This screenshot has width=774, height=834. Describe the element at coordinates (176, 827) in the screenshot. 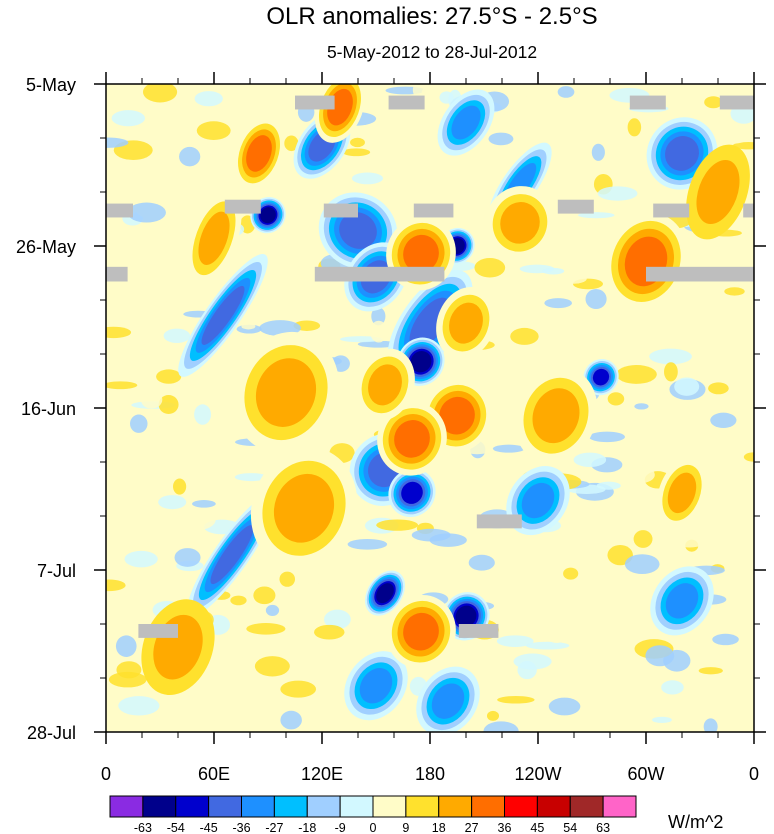

I see `colorbar-label: -54` at that location.